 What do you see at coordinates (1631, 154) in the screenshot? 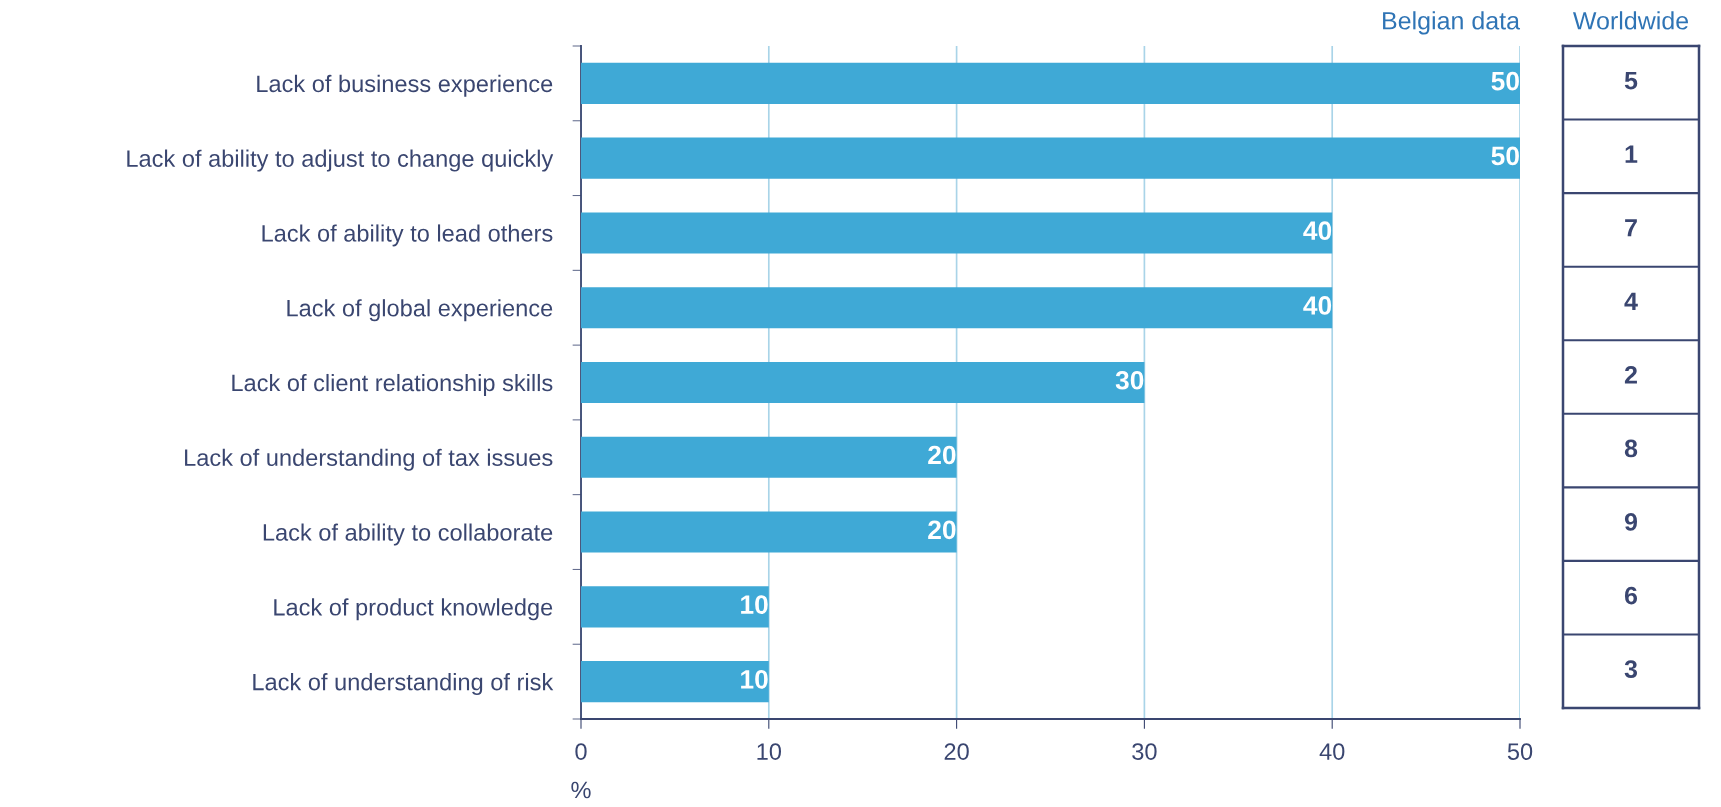
I see `text: 1` at bounding box center [1631, 154].